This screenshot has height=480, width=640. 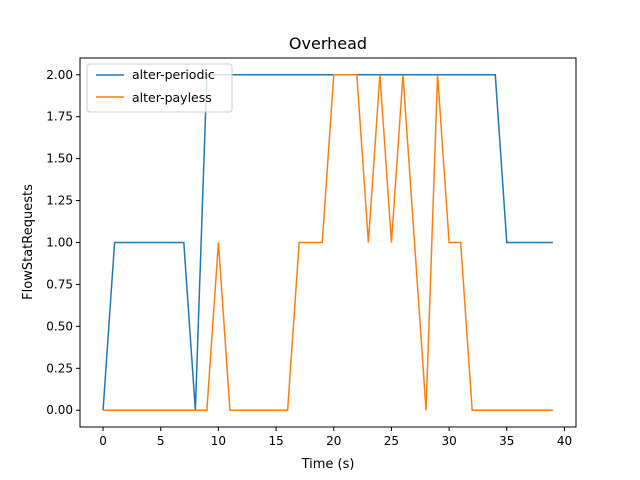 I want to click on y-axis: 0.00 0.25 0.50 0.75 1.00 1.25 1.50 1.75 2.00, so click(x=63, y=242).